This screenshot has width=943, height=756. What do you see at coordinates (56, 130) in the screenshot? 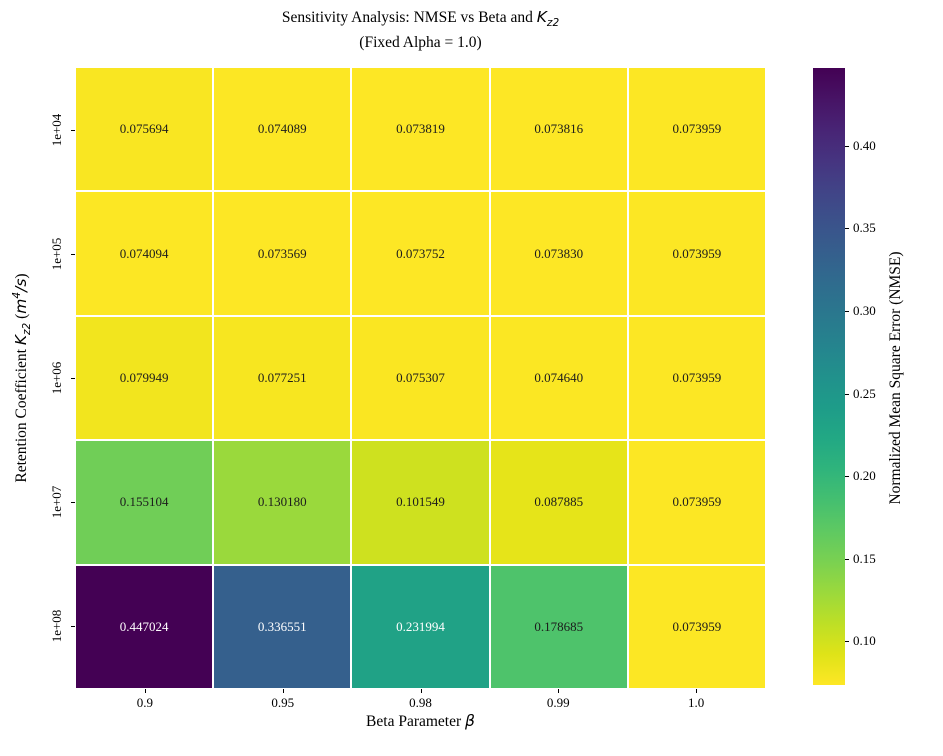
I see `y-tick-label: 1e+04` at bounding box center [56, 130].